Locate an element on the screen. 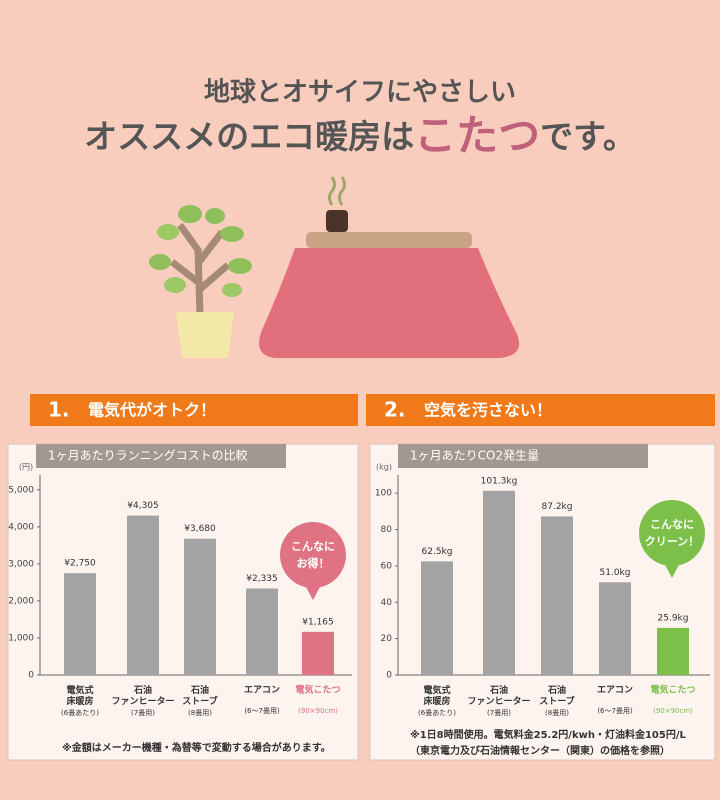 The height and width of the screenshot is (800, 720). chart-title: 1ヶ月あたりランニングコストの比較 is located at coordinates (148, 455).